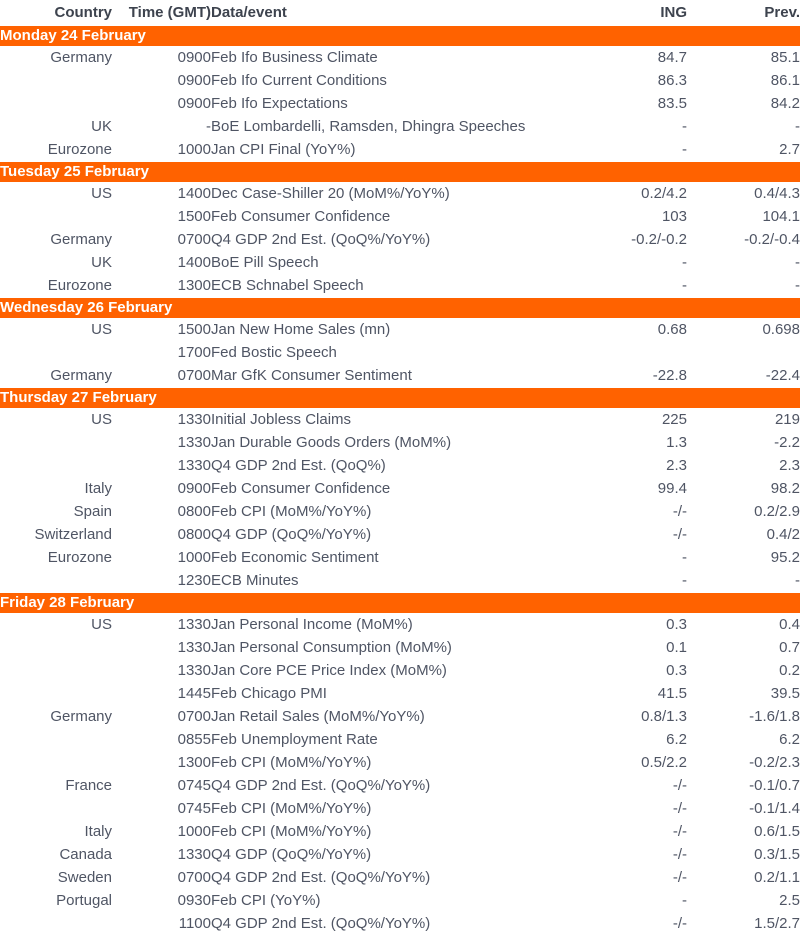 The width and height of the screenshot is (800, 936). I want to click on cell-prev: 1.5/2.7, so click(777, 923).